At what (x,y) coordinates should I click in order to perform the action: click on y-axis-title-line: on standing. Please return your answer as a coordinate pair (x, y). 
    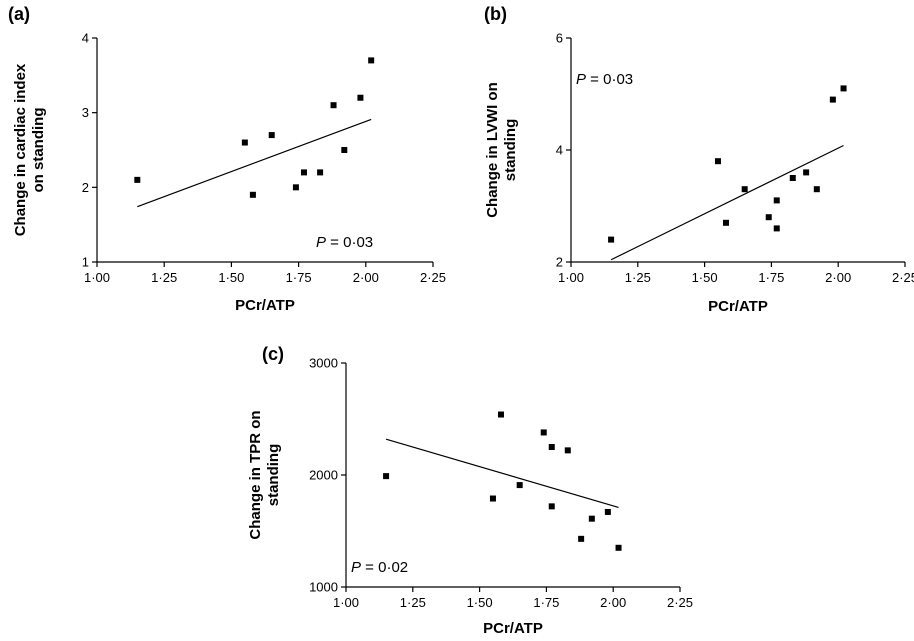
    Looking at the image, I should click on (38, 150).